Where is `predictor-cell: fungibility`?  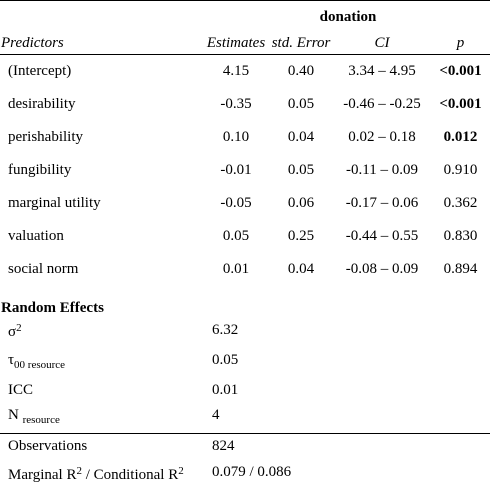
predictor-cell: fungibility is located at coordinates (40, 170).